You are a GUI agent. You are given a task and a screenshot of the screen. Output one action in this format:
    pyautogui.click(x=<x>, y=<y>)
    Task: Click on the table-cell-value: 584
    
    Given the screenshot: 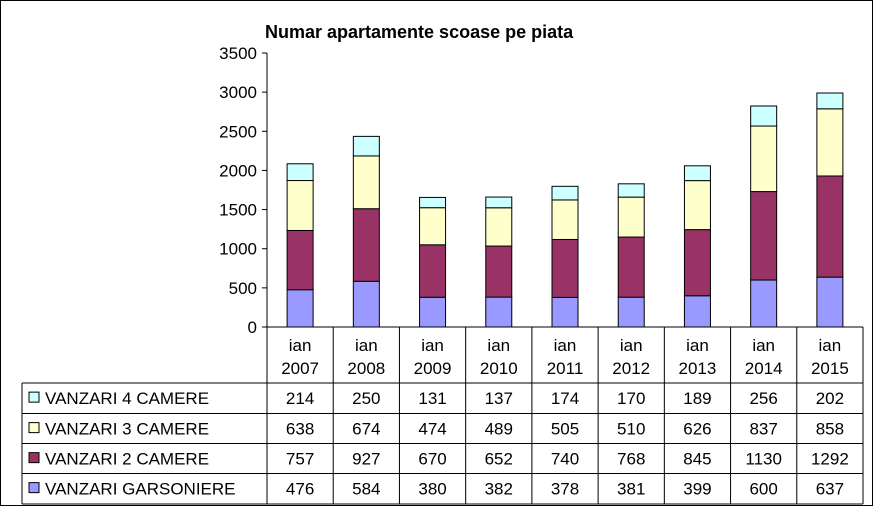 What is the action you would take?
    pyautogui.click(x=366, y=489)
    